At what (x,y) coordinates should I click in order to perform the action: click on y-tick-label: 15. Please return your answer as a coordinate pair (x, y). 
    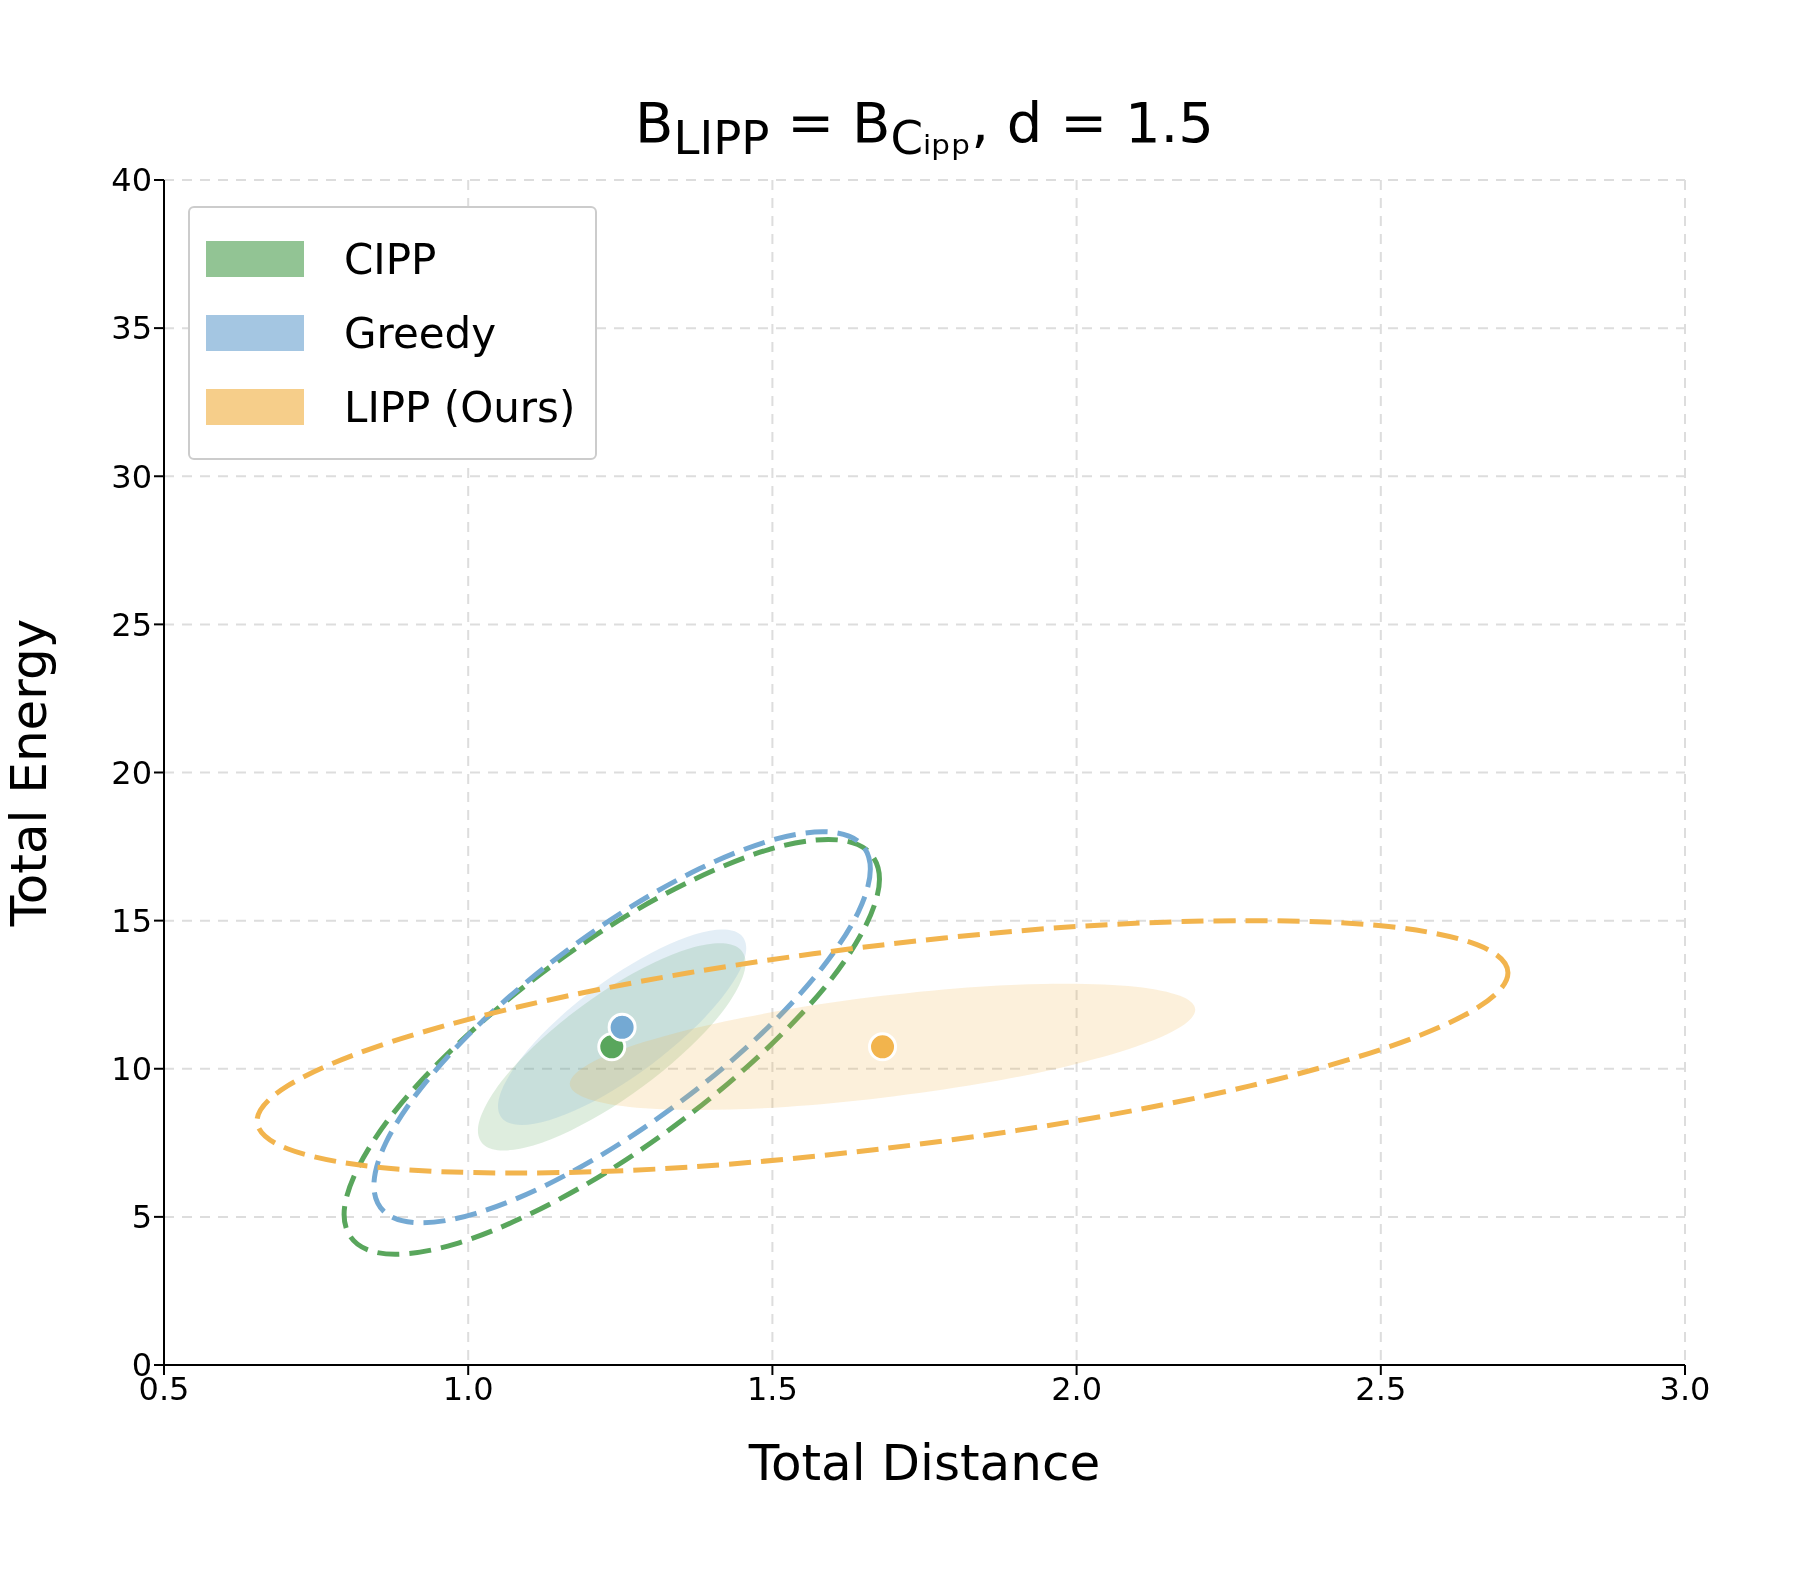
    Looking at the image, I should click on (131, 920).